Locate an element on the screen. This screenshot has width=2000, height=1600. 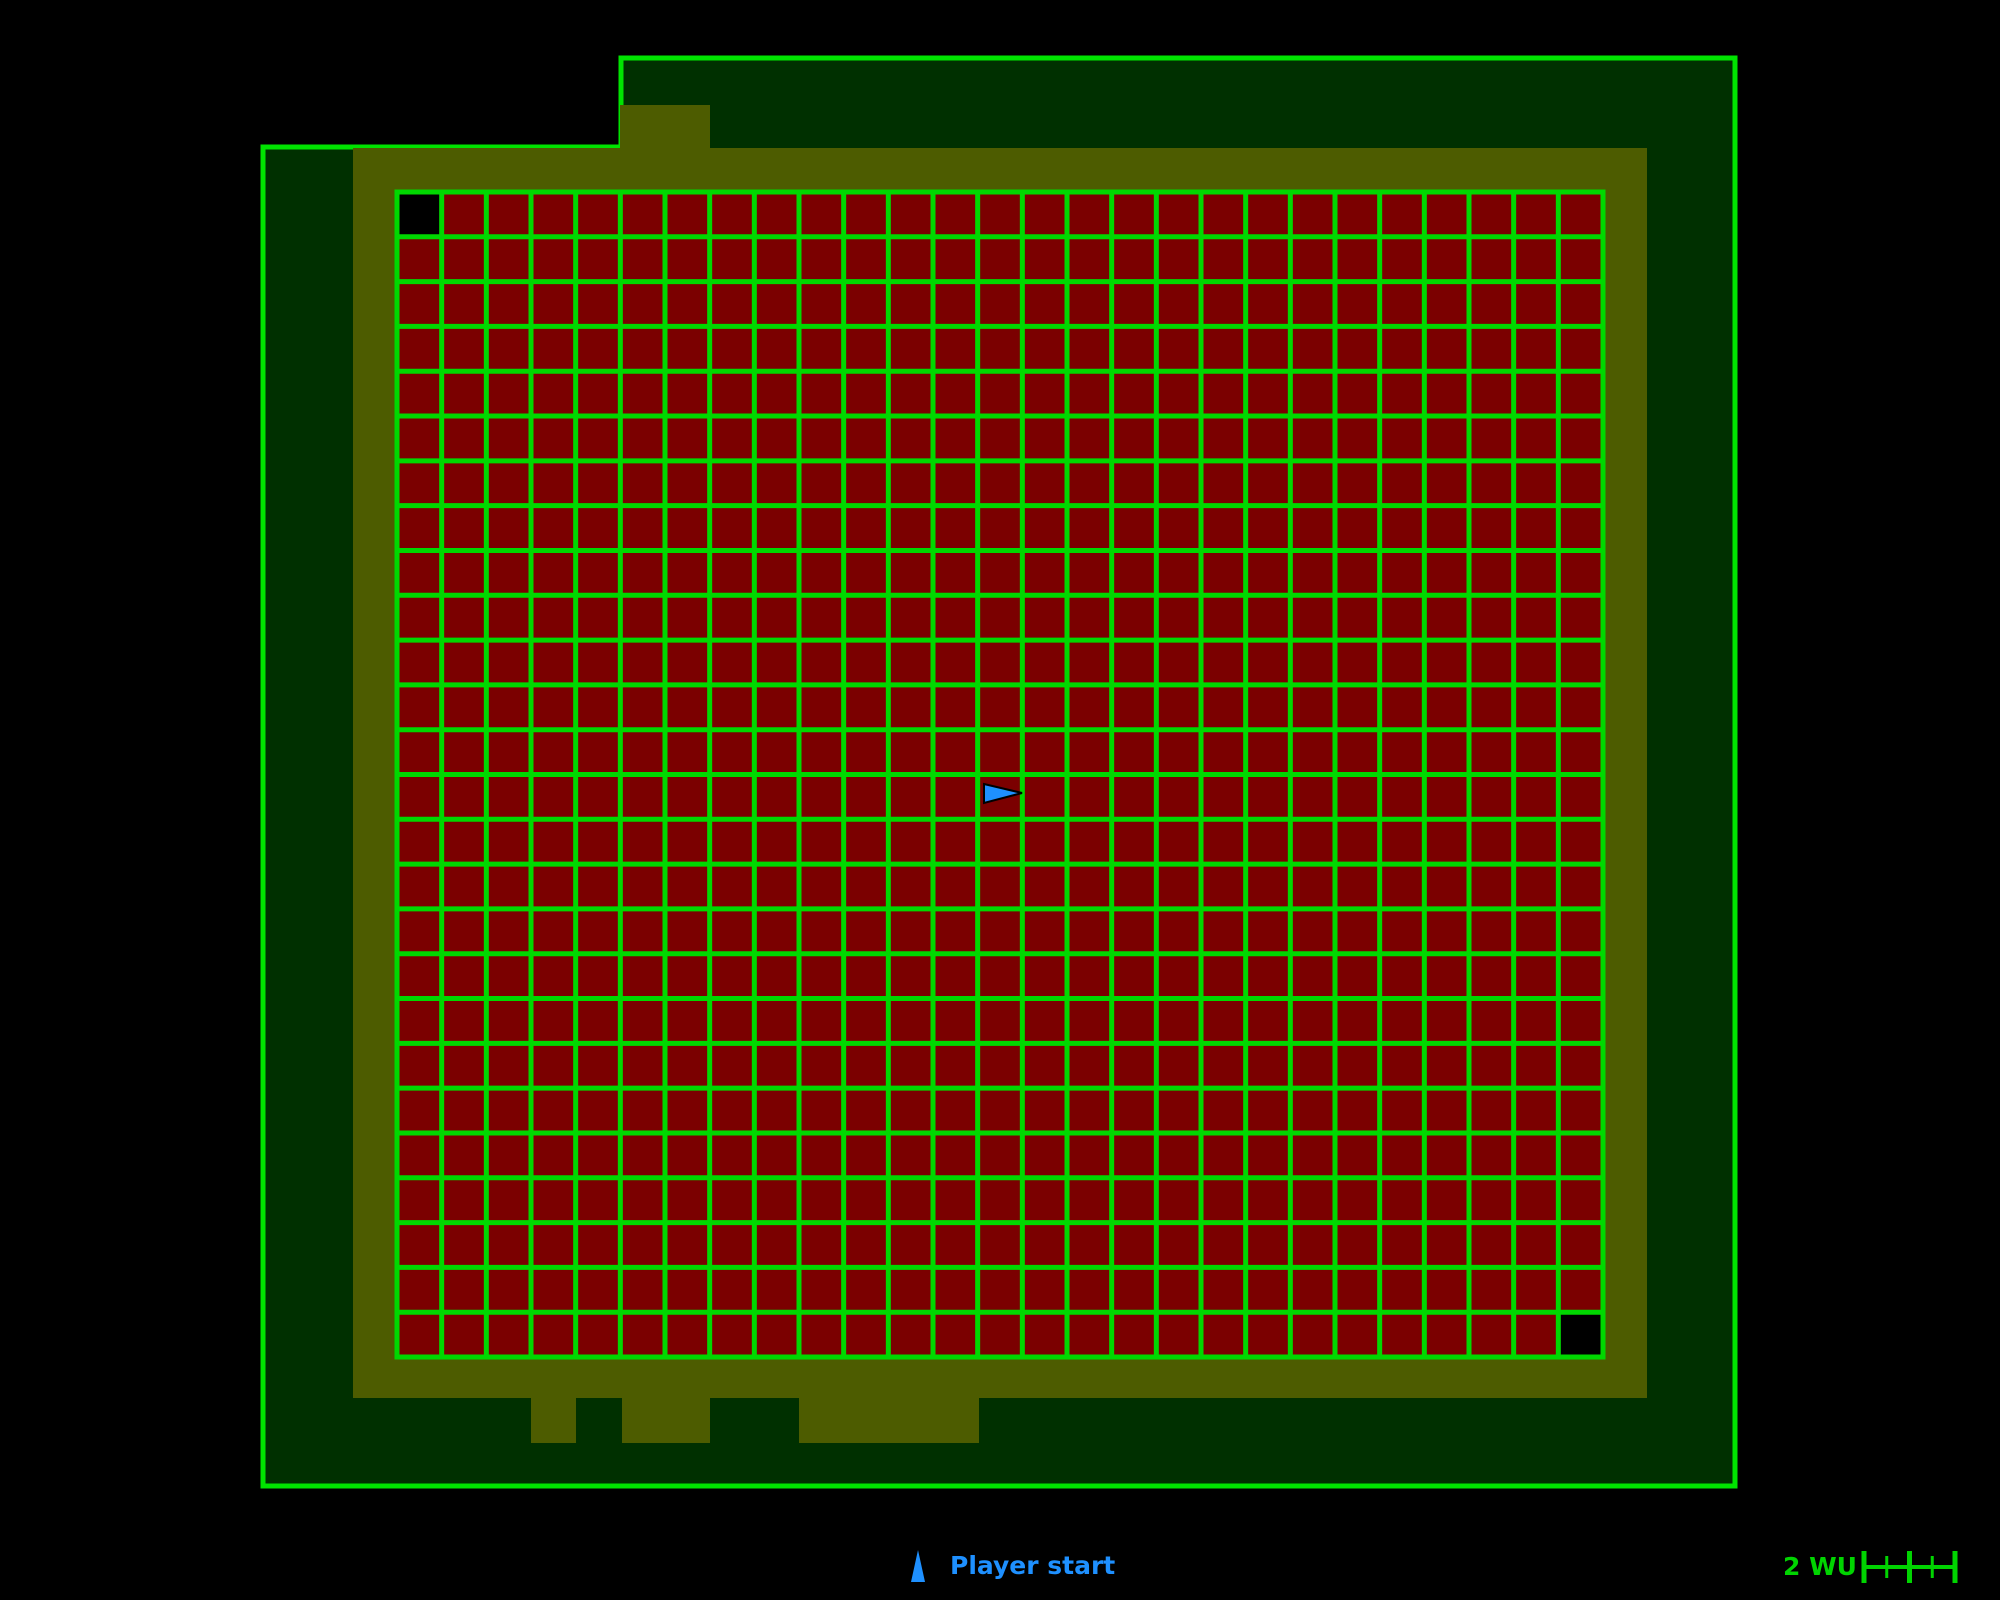
map-scale: 2 WU is located at coordinates (1872, 1567).